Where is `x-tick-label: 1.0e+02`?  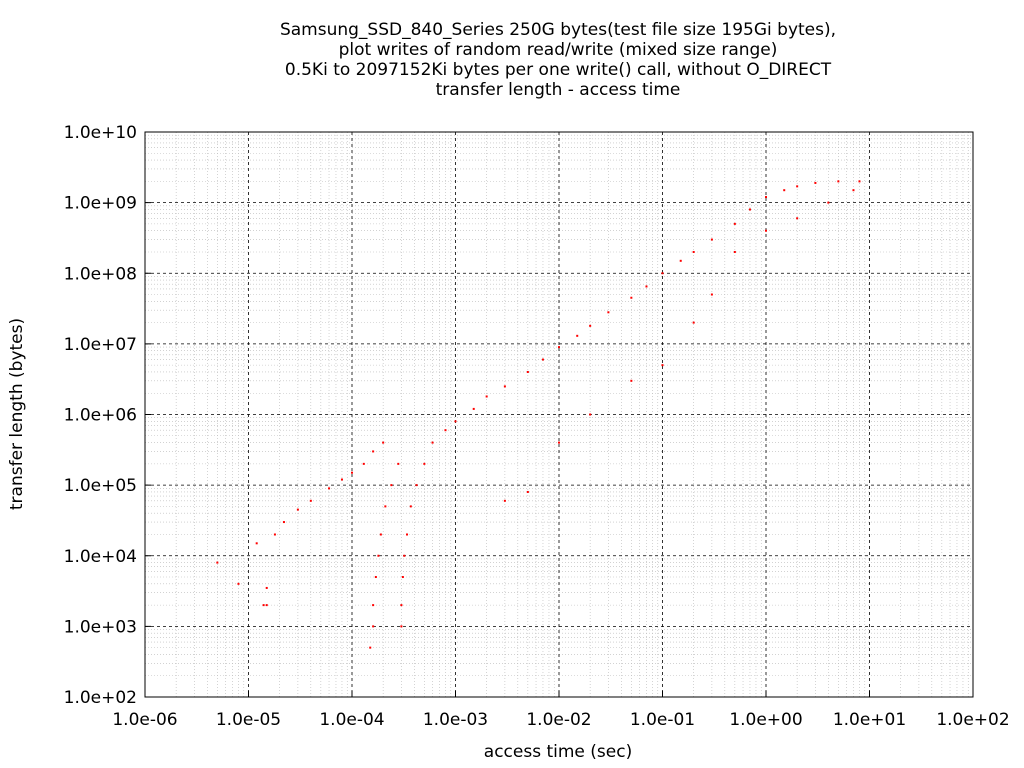
x-tick-label: 1.0e+02 is located at coordinates (972, 720).